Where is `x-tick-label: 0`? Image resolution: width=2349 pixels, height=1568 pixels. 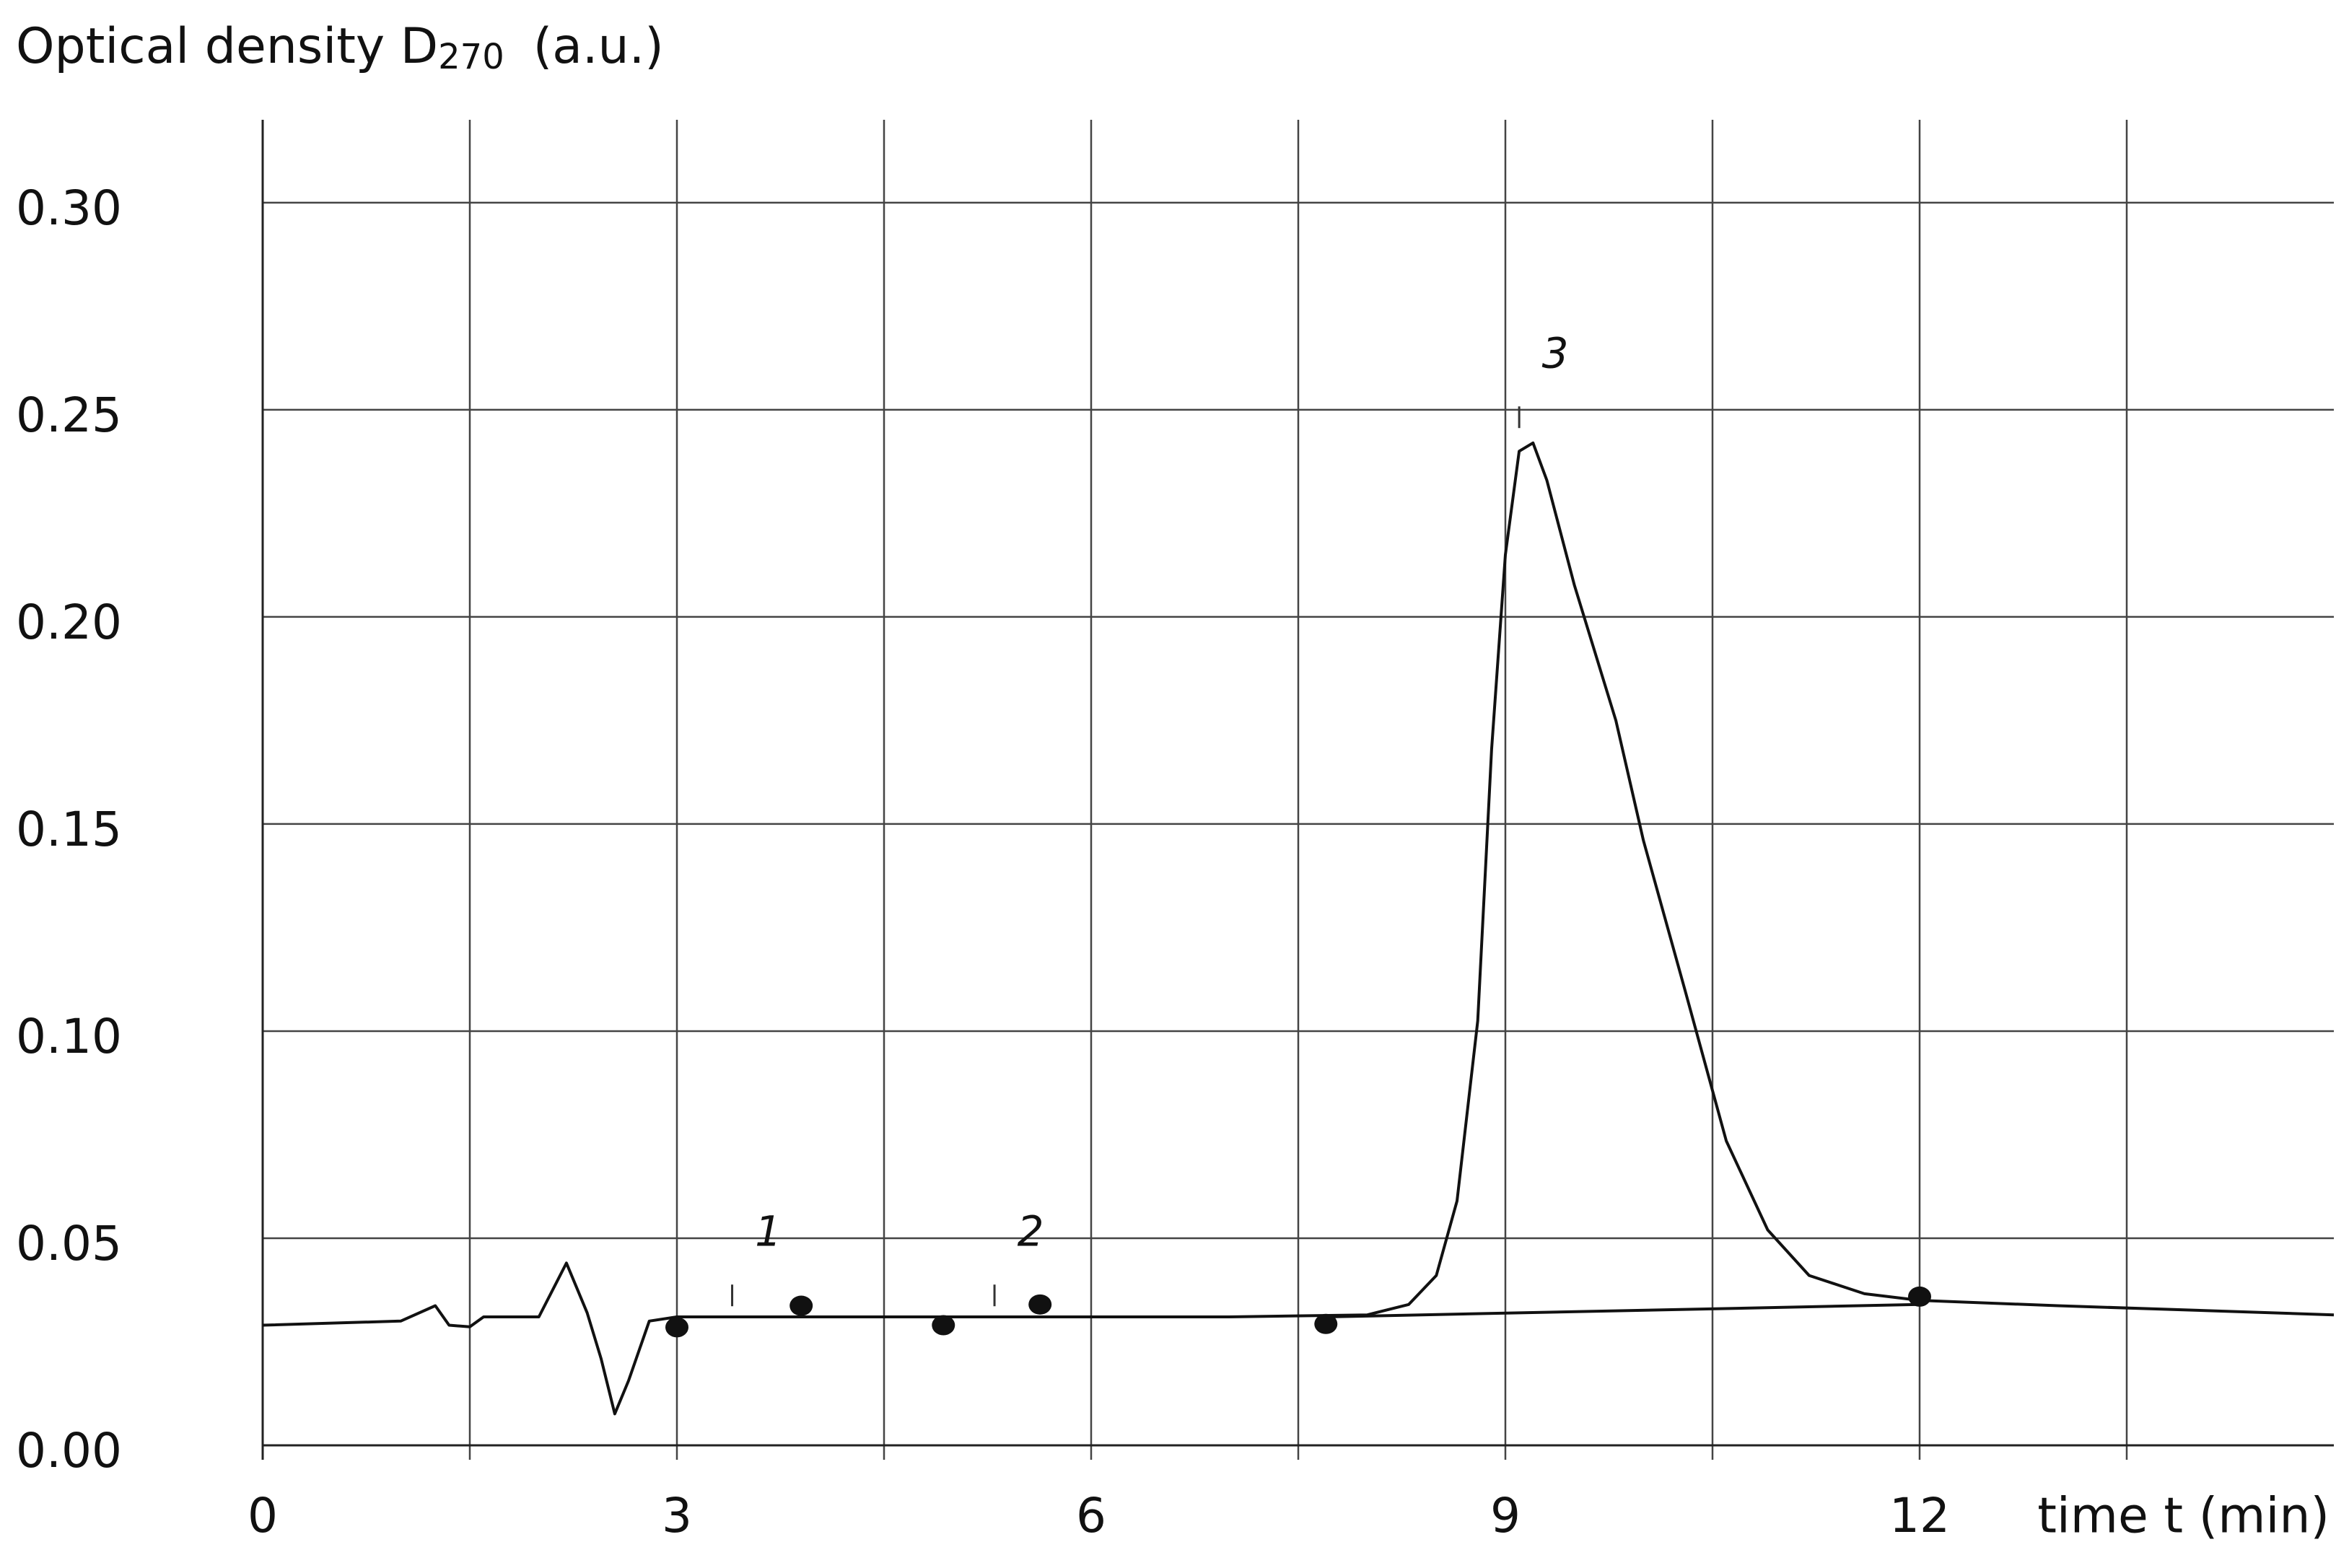 x-tick-label: 0 is located at coordinates (263, 1515).